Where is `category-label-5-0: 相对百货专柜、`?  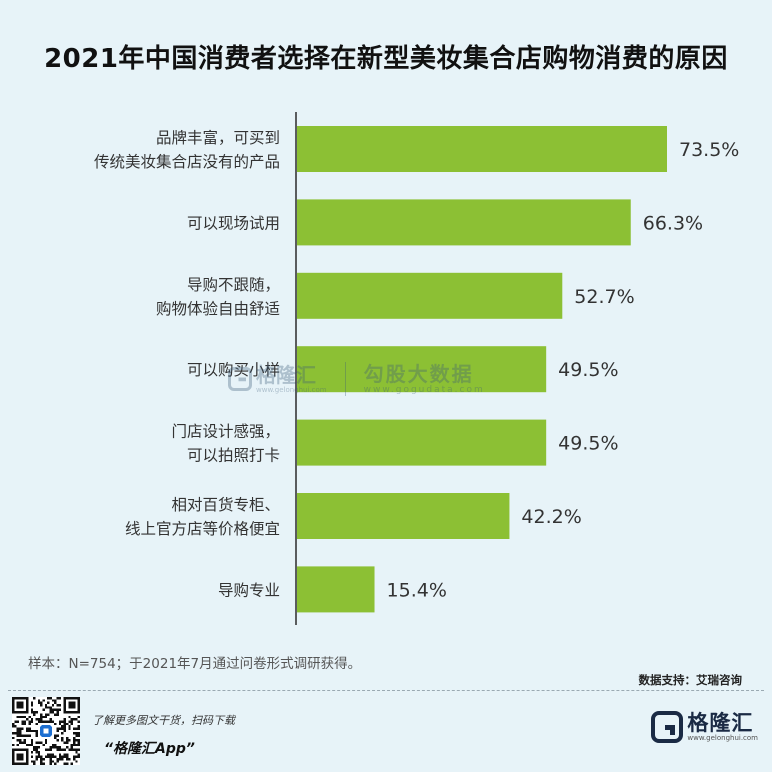
category-label-5-0: 相对百货专柜、 is located at coordinates (225, 505).